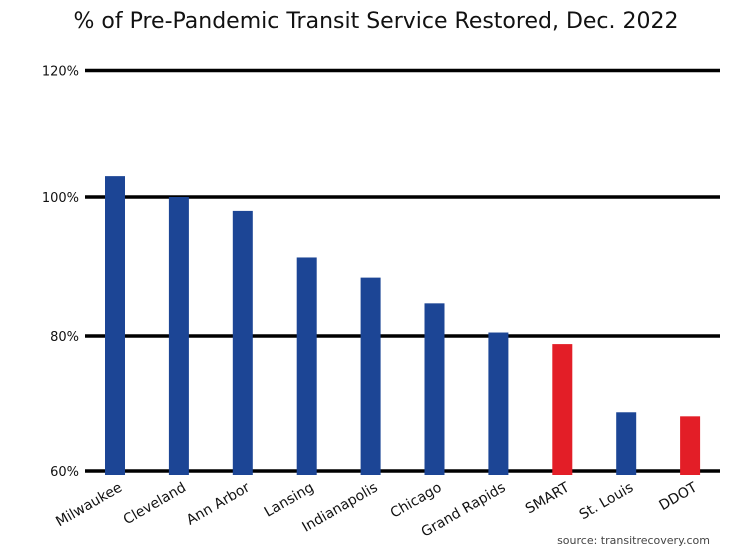 Image resolution: width=752 pixels, height=558 pixels. What do you see at coordinates (416, 501) in the screenshot?
I see `x-tick-label: Chicago` at bounding box center [416, 501].